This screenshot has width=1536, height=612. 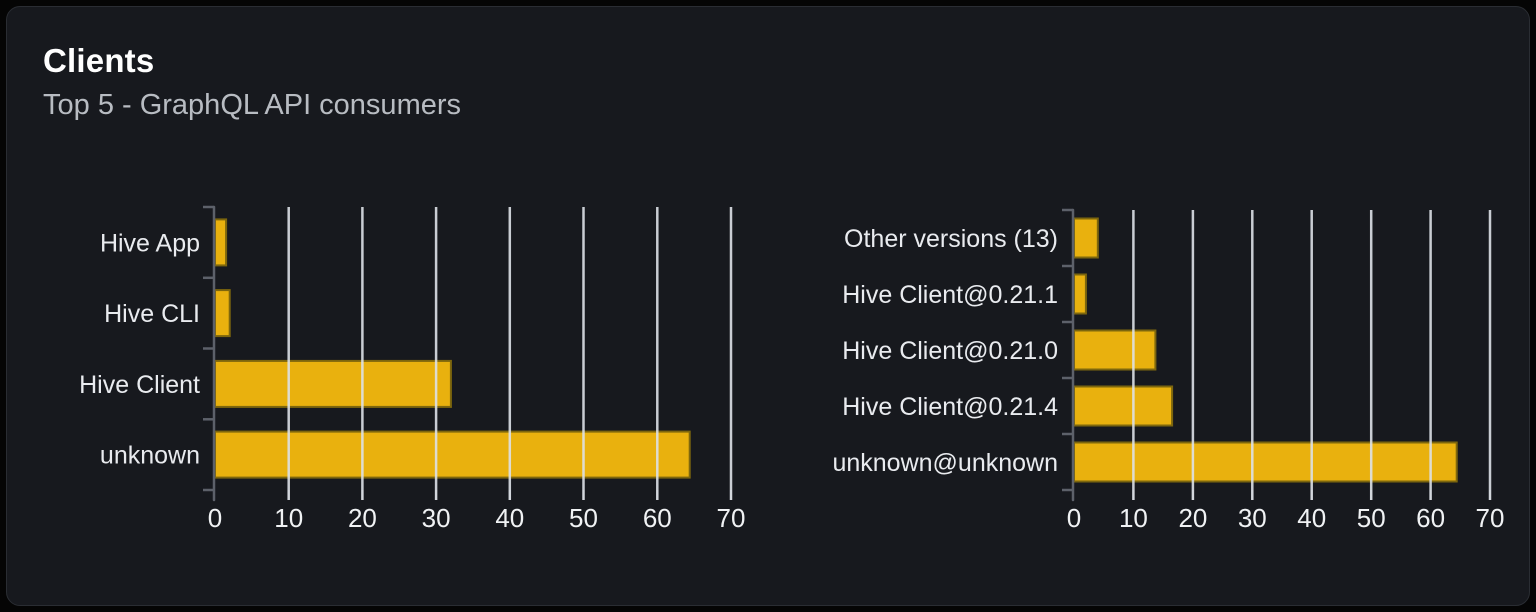 I want to click on card-subtitle: Top 5 - GraphQL API consumers, so click(x=252, y=105).